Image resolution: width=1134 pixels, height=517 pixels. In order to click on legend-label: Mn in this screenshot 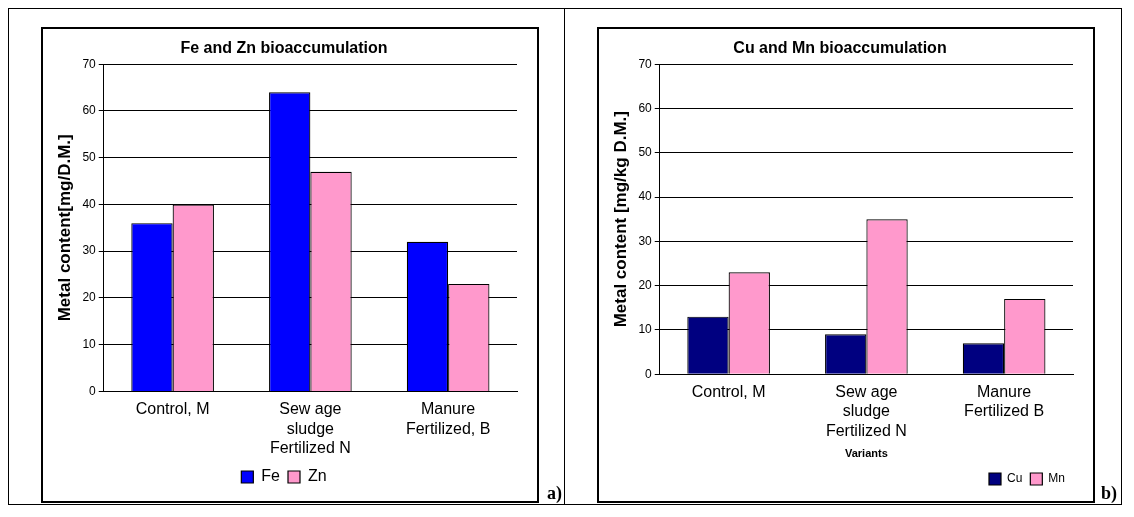, I will do `click(1056, 478)`.